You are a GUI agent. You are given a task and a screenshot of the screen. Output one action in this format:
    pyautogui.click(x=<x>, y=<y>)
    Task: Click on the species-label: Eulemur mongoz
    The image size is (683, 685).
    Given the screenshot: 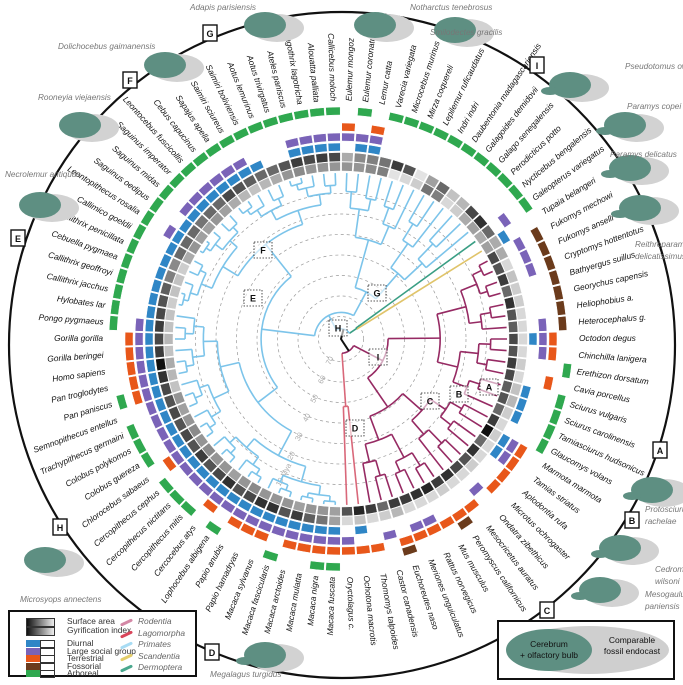 What is the action you would take?
    pyautogui.click(x=350, y=69)
    